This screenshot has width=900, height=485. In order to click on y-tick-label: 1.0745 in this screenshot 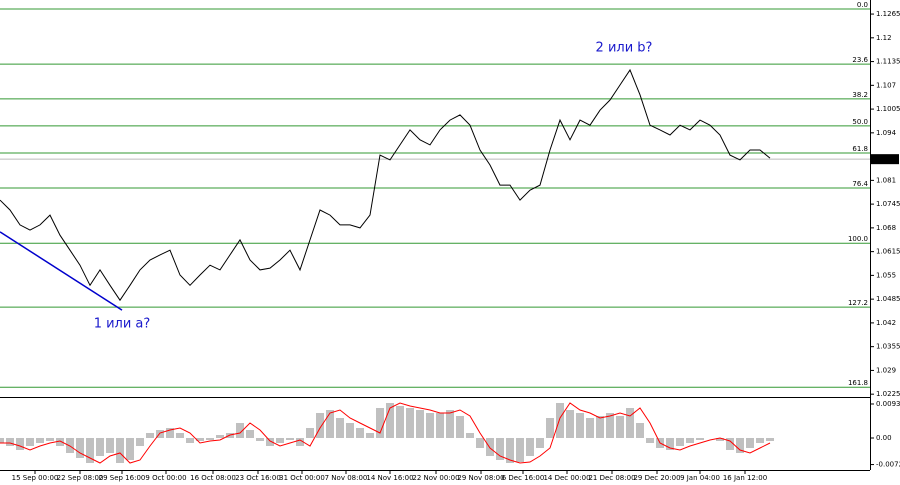, I will do `click(888, 204)`.